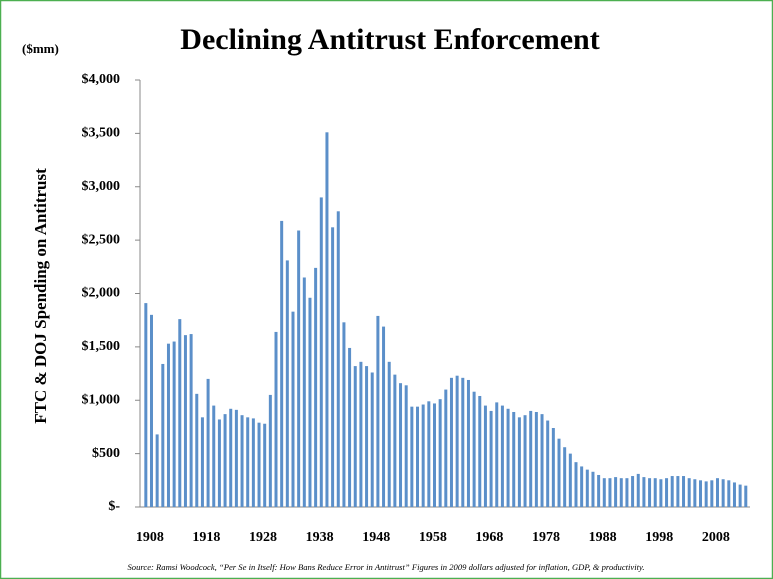  Describe the element at coordinates (150, 537) in the screenshot. I see `x-tick-label: 1908` at that location.